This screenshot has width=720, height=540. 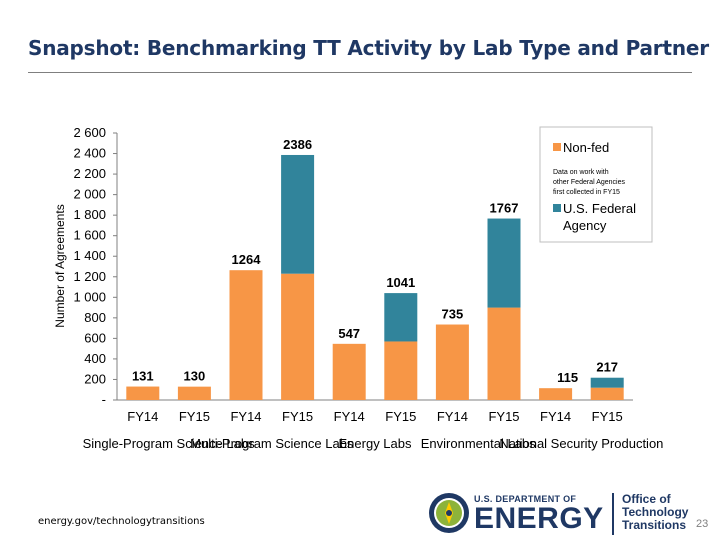 I want to click on y-tick-label: 1 400, so click(x=89, y=255).